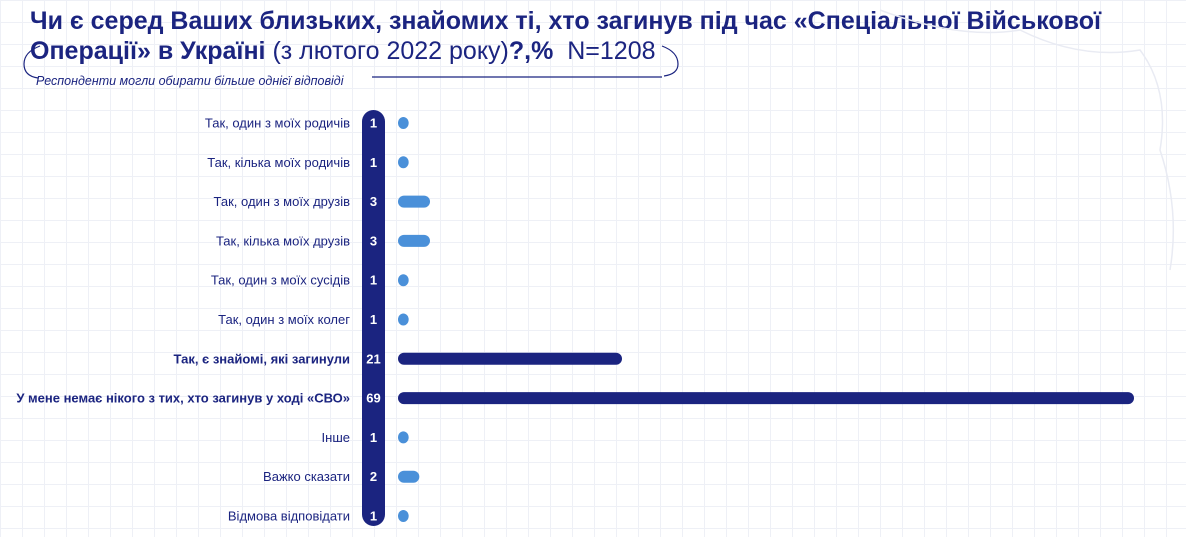 The width and height of the screenshot is (1186, 537). Describe the element at coordinates (373, 398) in the screenshot. I see `value-label: 69` at that location.